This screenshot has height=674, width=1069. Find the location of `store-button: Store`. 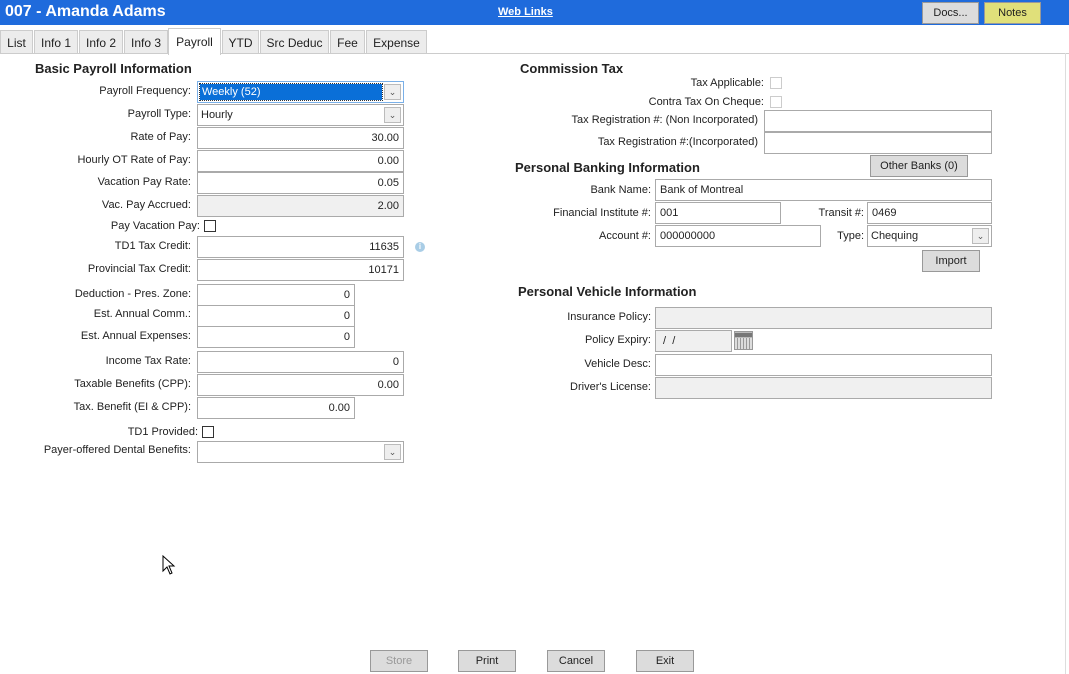

store-button: Store is located at coordinates (399, 661).